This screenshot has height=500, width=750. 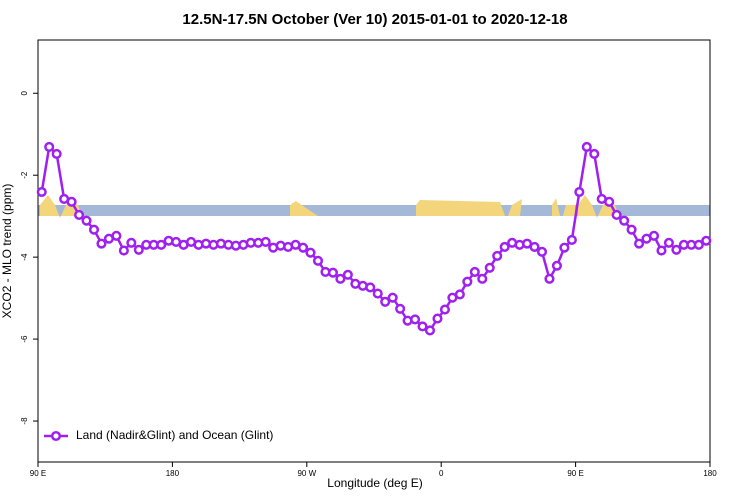 I want to click on x-tick-label: 0, so click(x=441, y=473).